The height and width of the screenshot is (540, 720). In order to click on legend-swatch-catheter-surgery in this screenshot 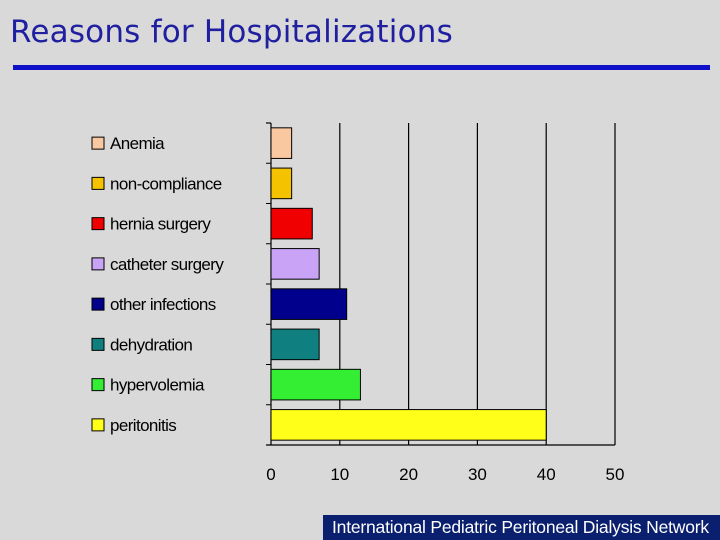, I will do `click(98, 264)`.